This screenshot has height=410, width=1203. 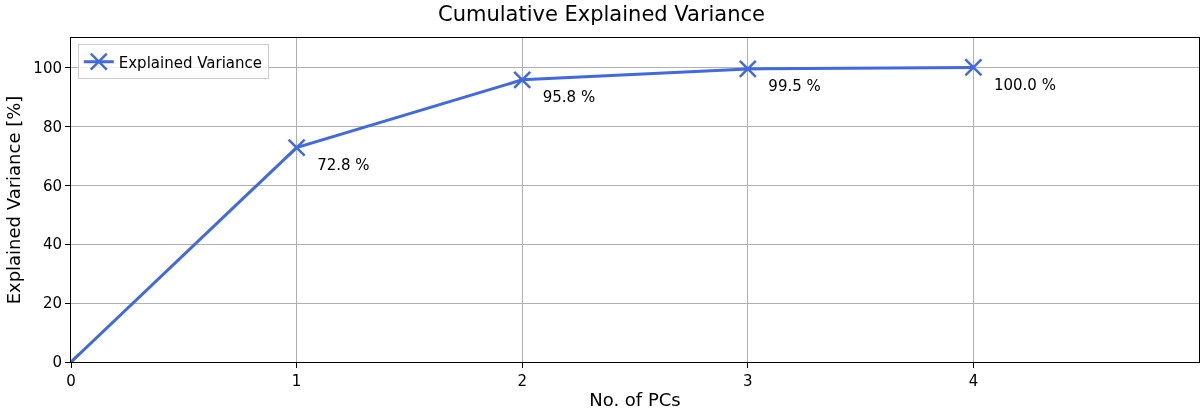 What do you see at coordinates (57, 362) in the screenshot?
I see `y-tick-label: 0` at bounding box center [57, 362].